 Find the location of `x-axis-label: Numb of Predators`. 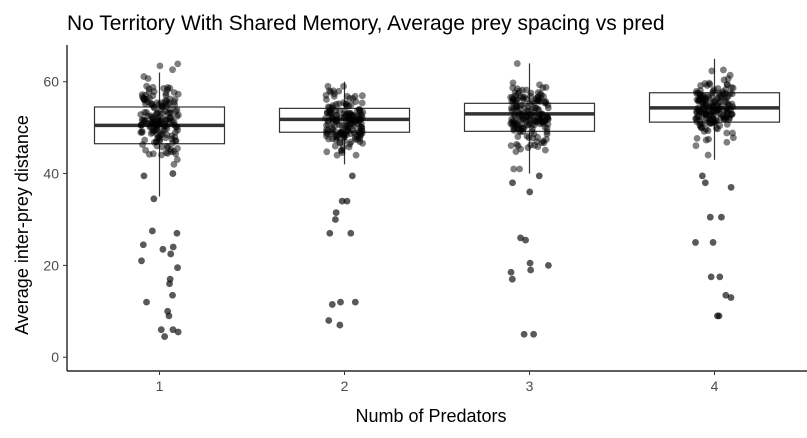

x-axis-label: Numb of Predators is located at coordinates (430, 416).